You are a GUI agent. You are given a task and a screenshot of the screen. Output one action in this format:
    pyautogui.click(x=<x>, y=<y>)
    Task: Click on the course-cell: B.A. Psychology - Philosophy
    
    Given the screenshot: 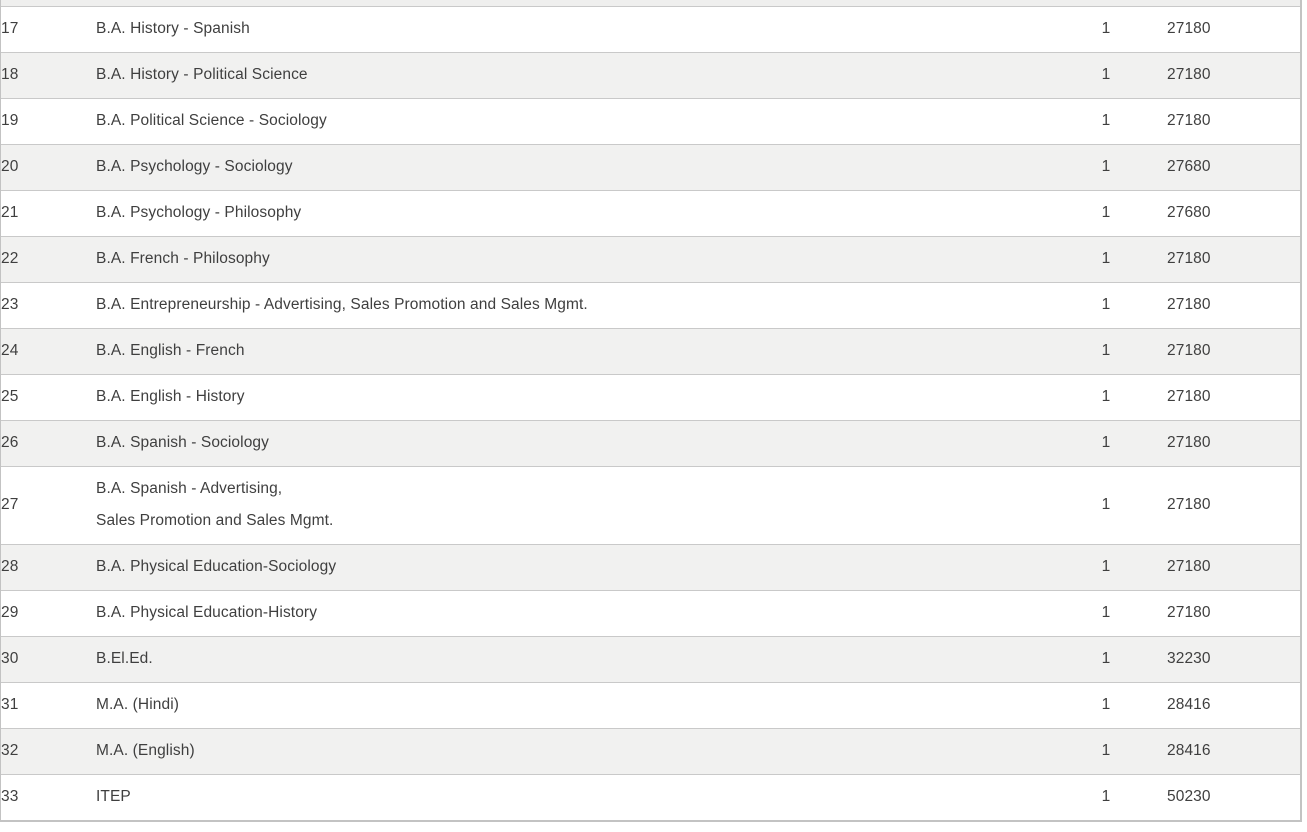 What is the action you would take?
    pyautogui.click(x=570, y=213)
    